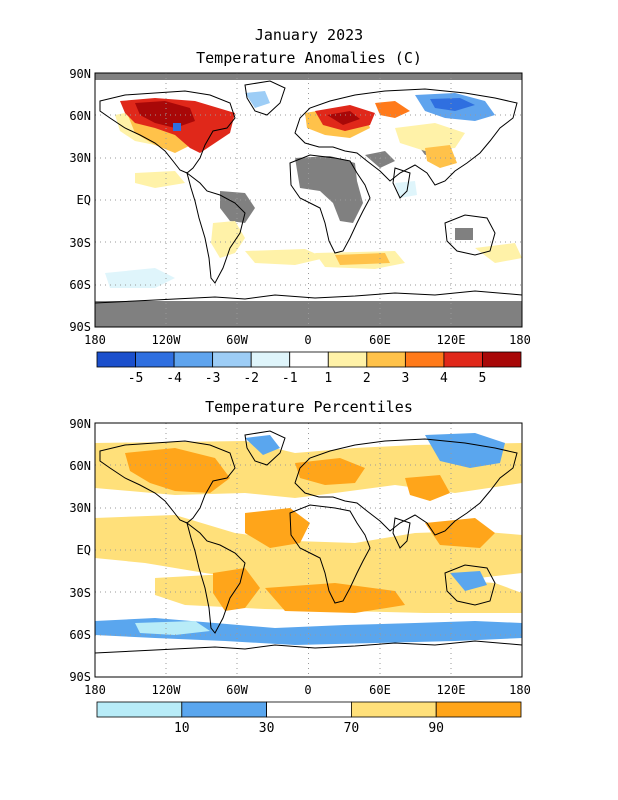 Image resolution: width=618 pixels, height=800 pixels. Describe the element at coordinates (427, 488) in the screenshot. I see `pct-hot-china` at that location.